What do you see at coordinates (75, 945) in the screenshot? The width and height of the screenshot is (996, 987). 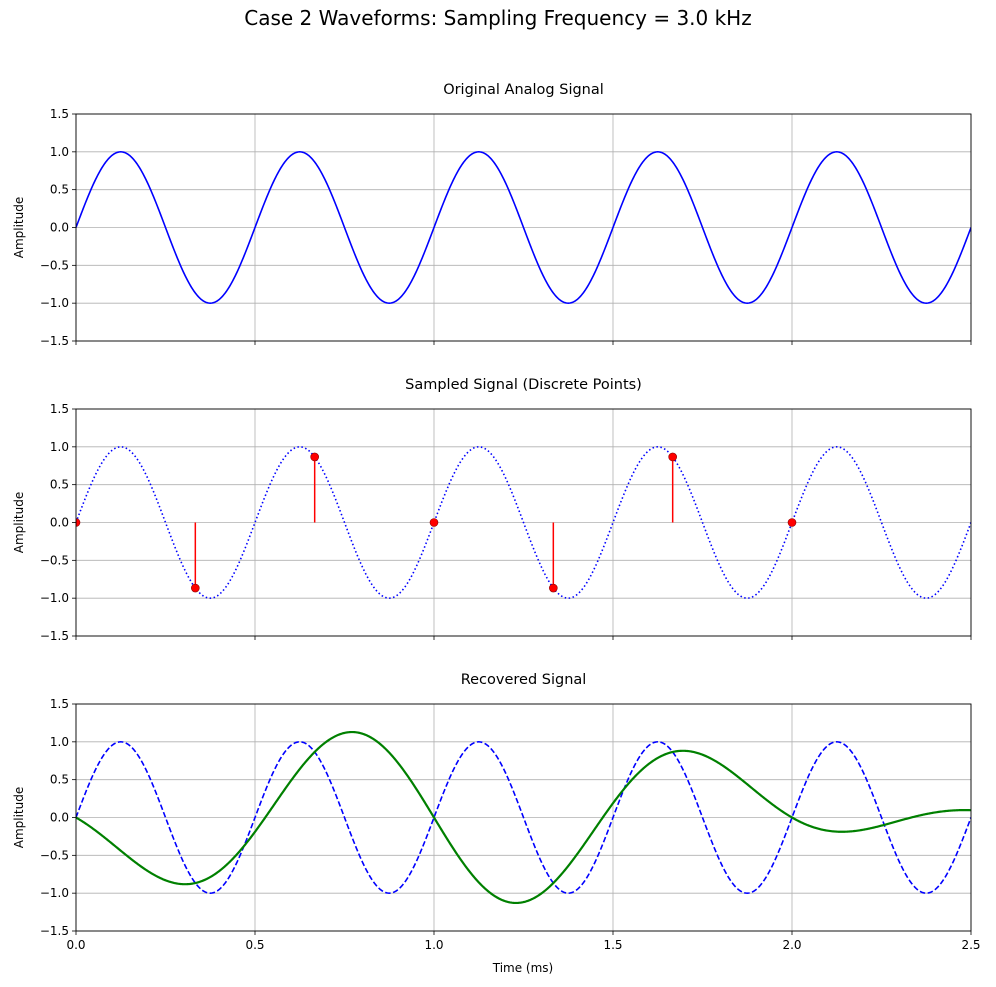 I see `x-tick-label: 0.0` at bounding box center [75, 945].